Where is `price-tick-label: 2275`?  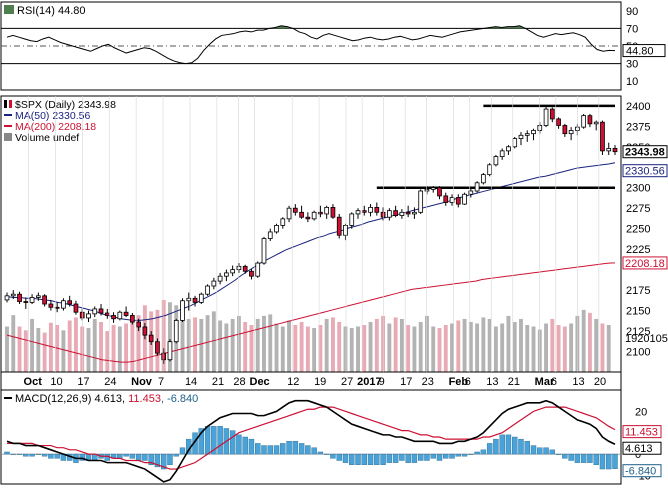
price-tick-label: 2275 is located at coordinates (638, 209).